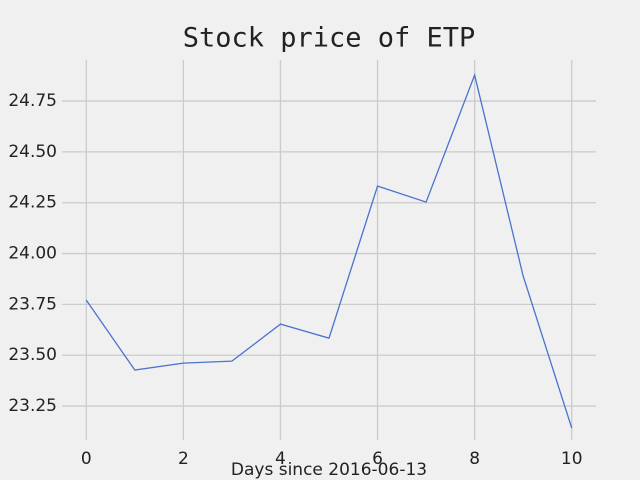 Image resolution: width=640 pixels, height=480 pixels. I want to click on x-tick-label: 0, so click(86, 459).